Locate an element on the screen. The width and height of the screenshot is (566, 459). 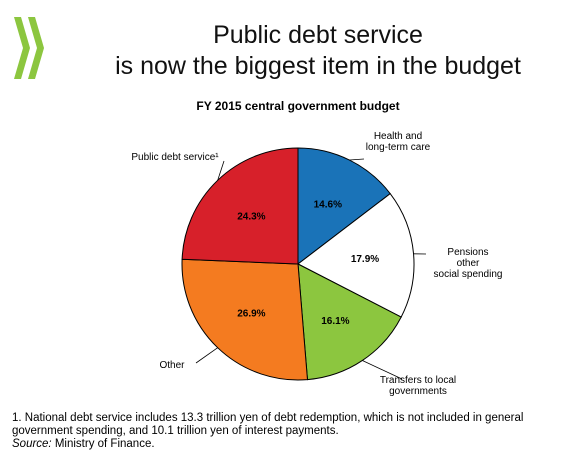
pie-slice-other is located at coordinates (245, 319).